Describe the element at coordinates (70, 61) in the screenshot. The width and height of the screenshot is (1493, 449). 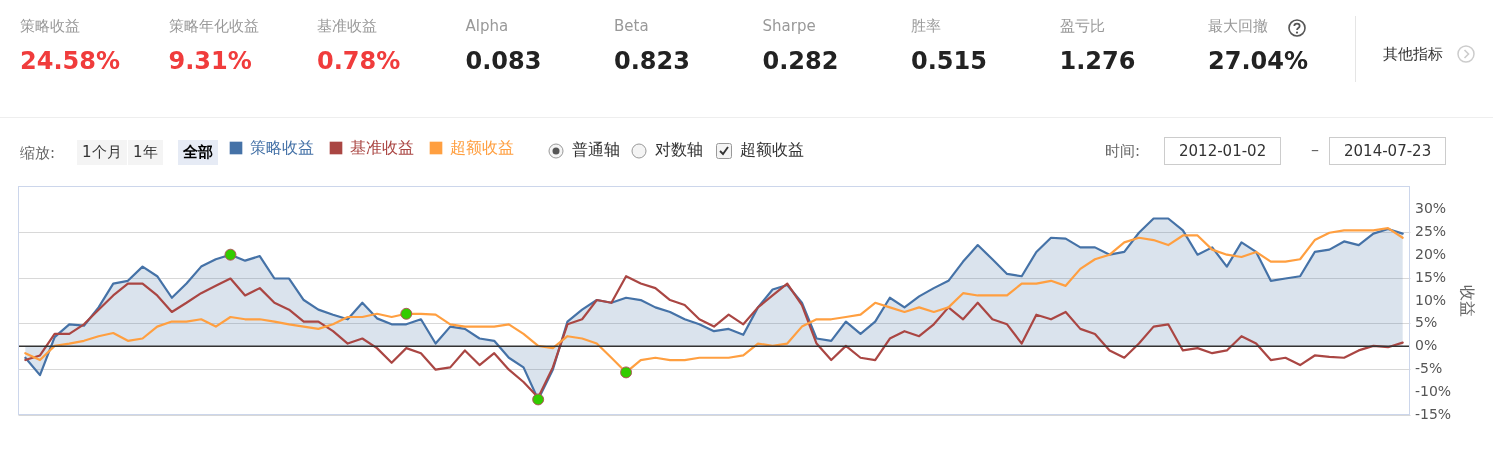
I see `text: 24.58%` at that location.